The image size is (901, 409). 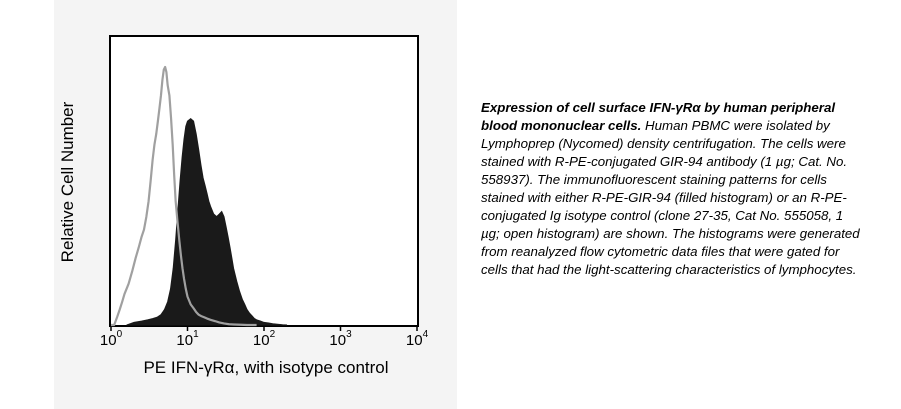 I want to click on open-histogram, so click(x=184, y=196).